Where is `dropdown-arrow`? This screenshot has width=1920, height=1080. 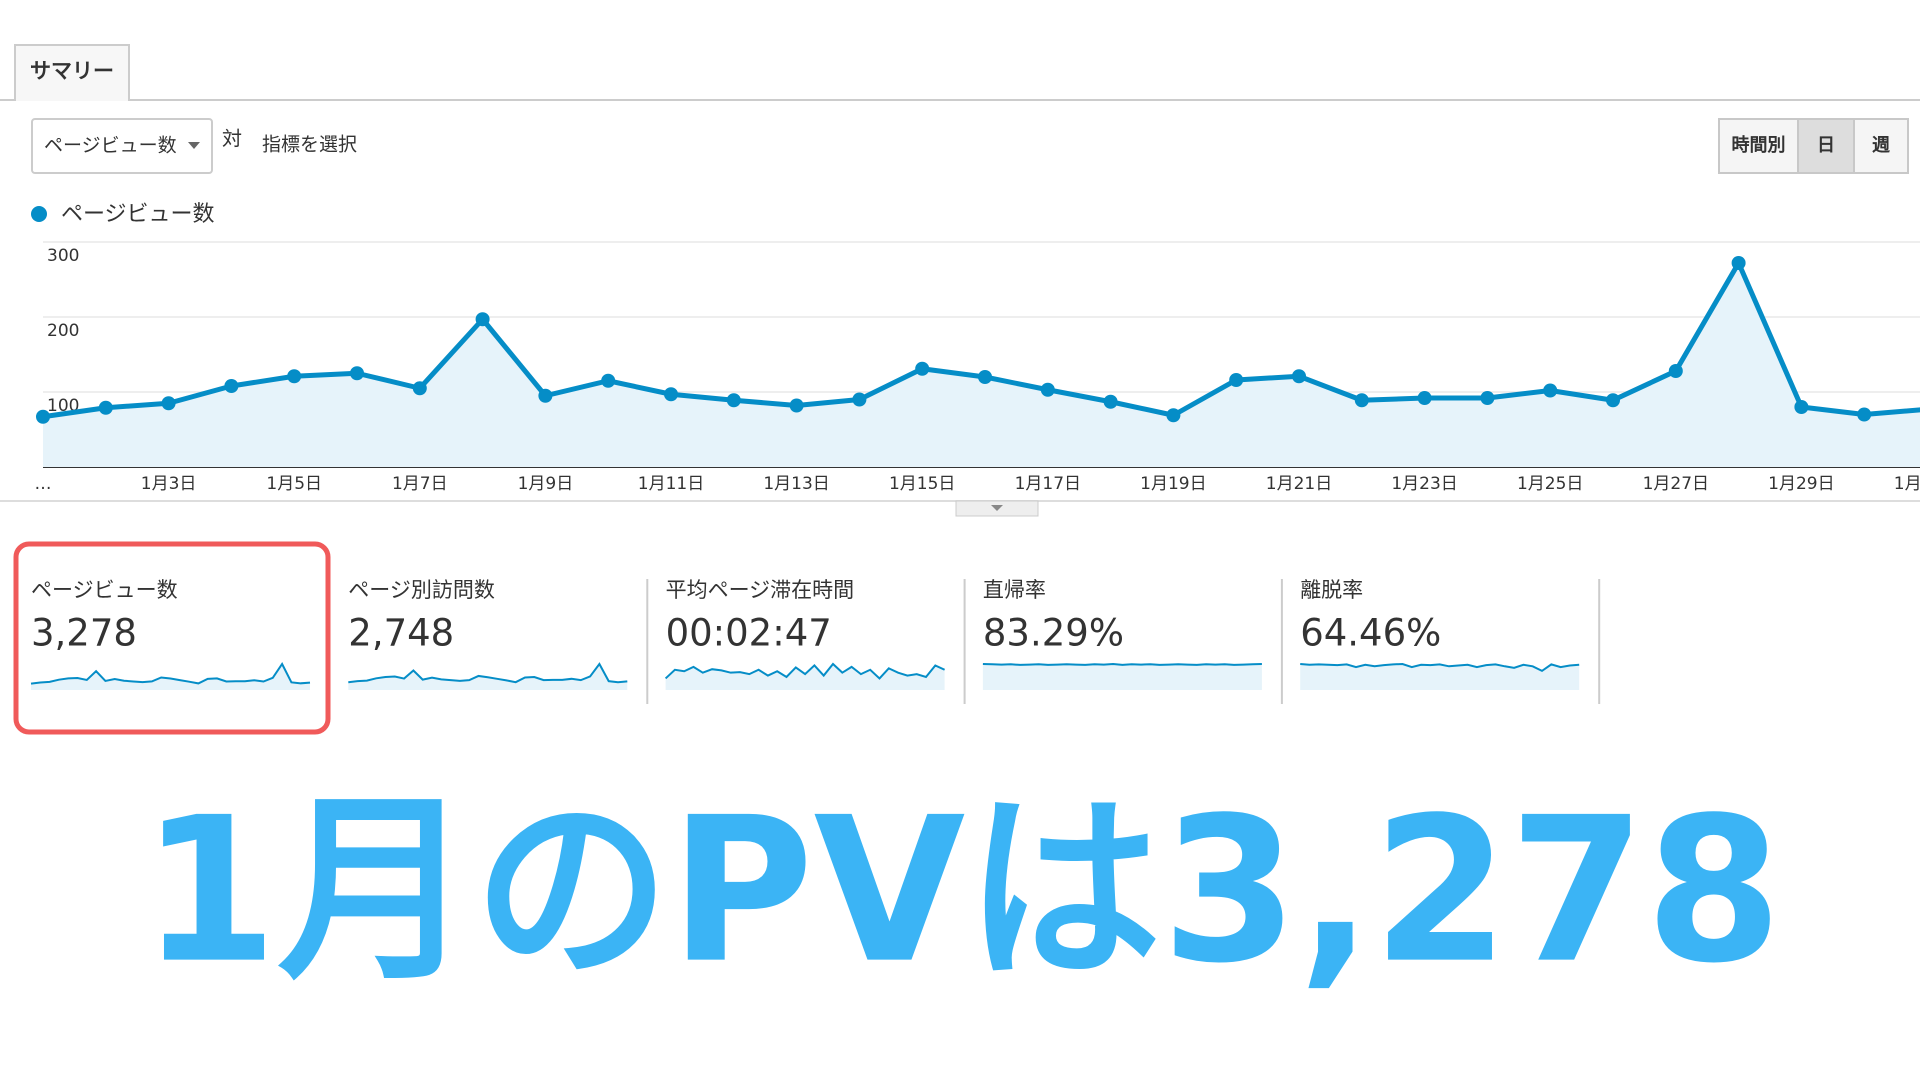
dropdown-arrow is located at coordinates (194, 145).